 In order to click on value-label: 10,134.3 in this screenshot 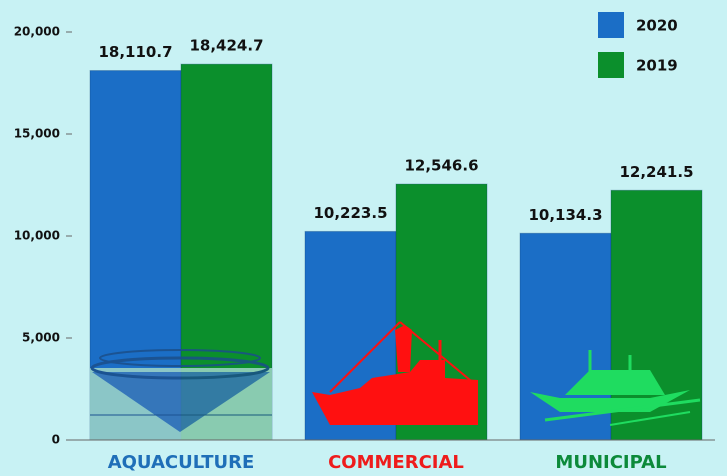, I will do `click(565, 215)`.